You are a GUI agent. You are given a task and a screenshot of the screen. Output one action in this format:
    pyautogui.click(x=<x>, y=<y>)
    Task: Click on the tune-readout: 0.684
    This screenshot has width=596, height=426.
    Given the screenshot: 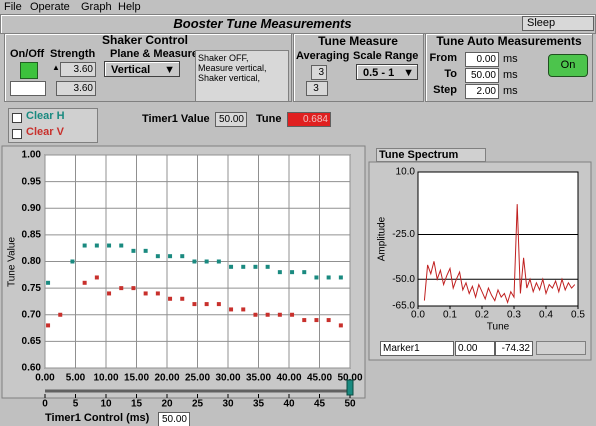 What is the action you would take?
    pyautogui.click(x=309, y=119)
    